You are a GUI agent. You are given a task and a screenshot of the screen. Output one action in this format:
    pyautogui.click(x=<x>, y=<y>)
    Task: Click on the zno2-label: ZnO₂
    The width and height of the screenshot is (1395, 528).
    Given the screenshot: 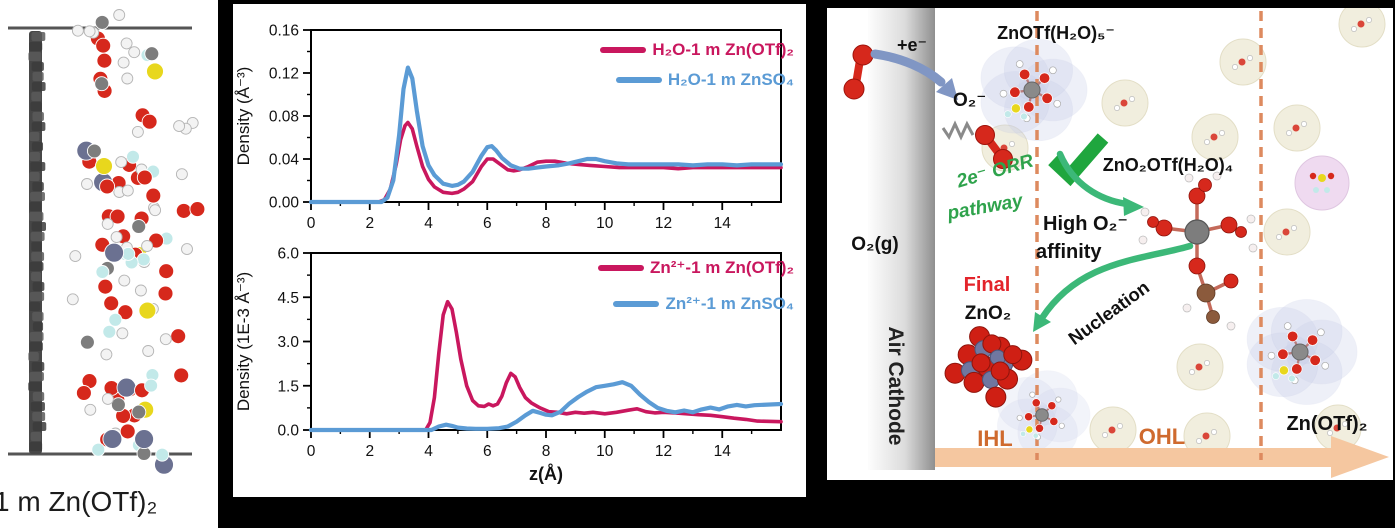 What is the action you would take?
    pyautogui.click(x=988, y=313)
    